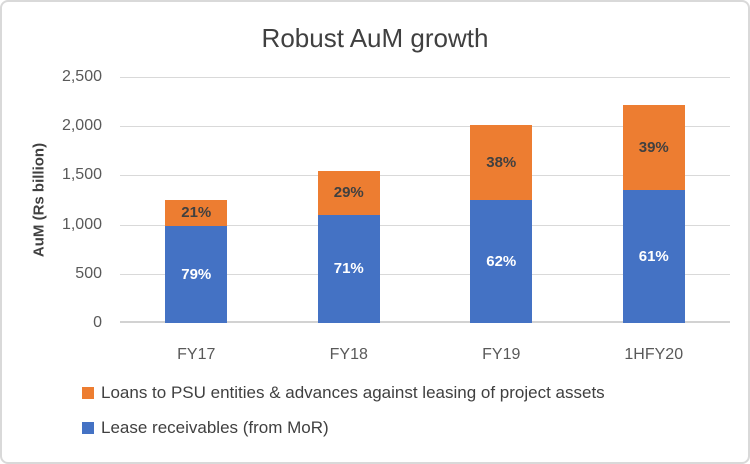  What do you see at coordinates (97, 322) in the screenshot?
I see `y-tick-label: 0` at bounding box center [97, 322].